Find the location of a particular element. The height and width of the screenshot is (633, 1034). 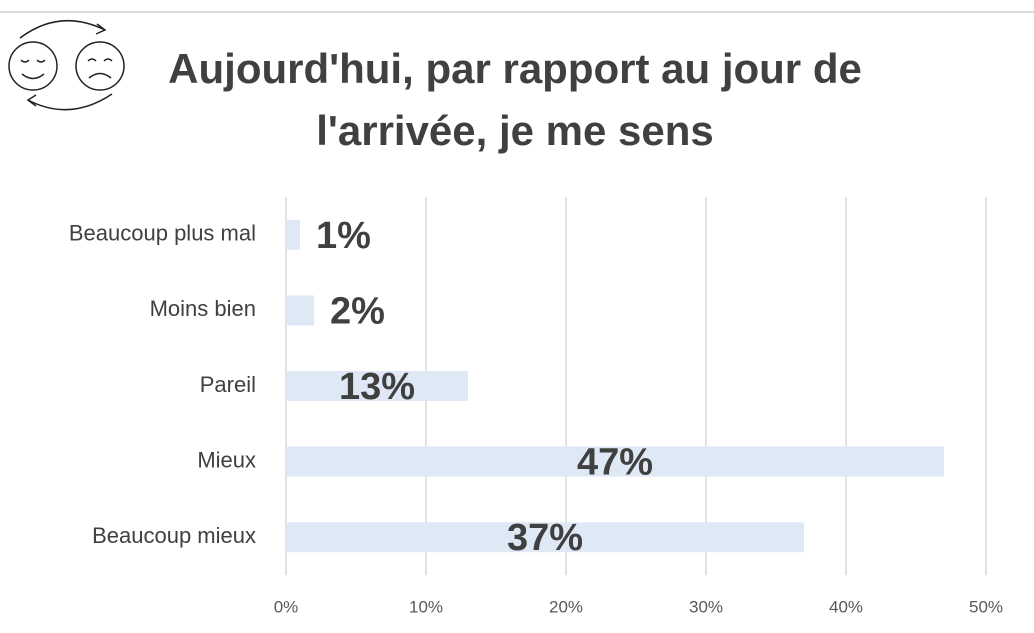

data-label: 2% is located at coordinates (357, 311).